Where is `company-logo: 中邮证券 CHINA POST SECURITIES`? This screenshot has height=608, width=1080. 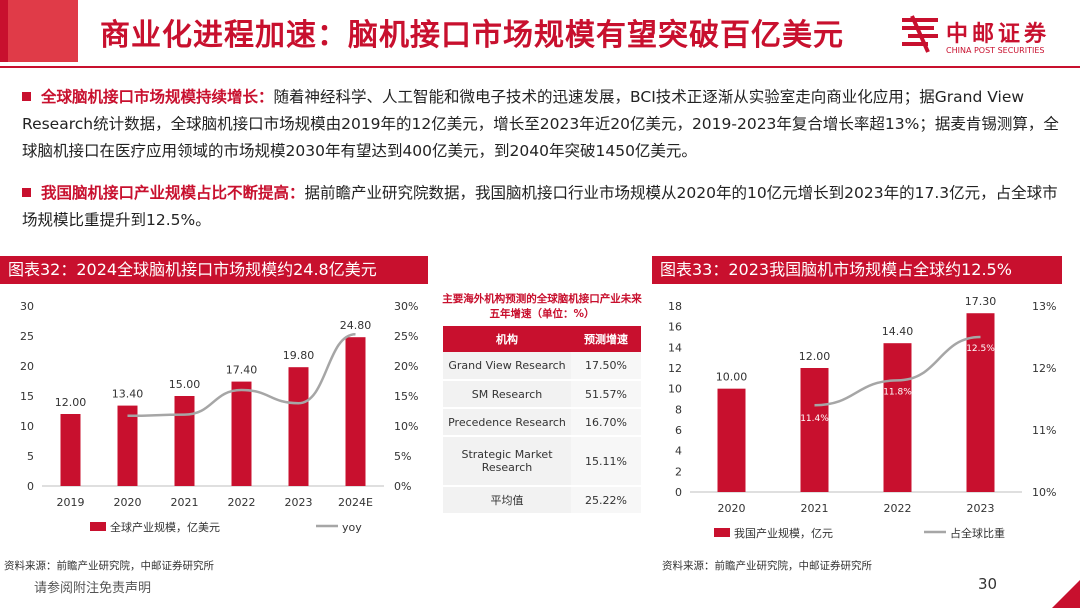 company-logo: 中邮证券 CHINA POST SECURITIES is located at coordinates (983, 37).